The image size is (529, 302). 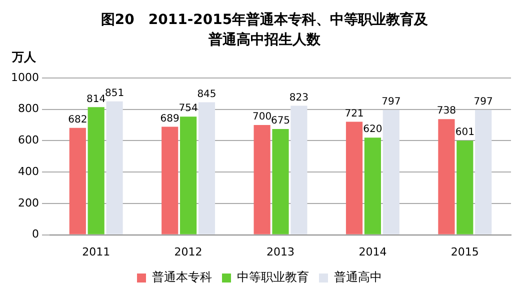 I want to click on y-tick-label: 200, so click(x=28, y=203).